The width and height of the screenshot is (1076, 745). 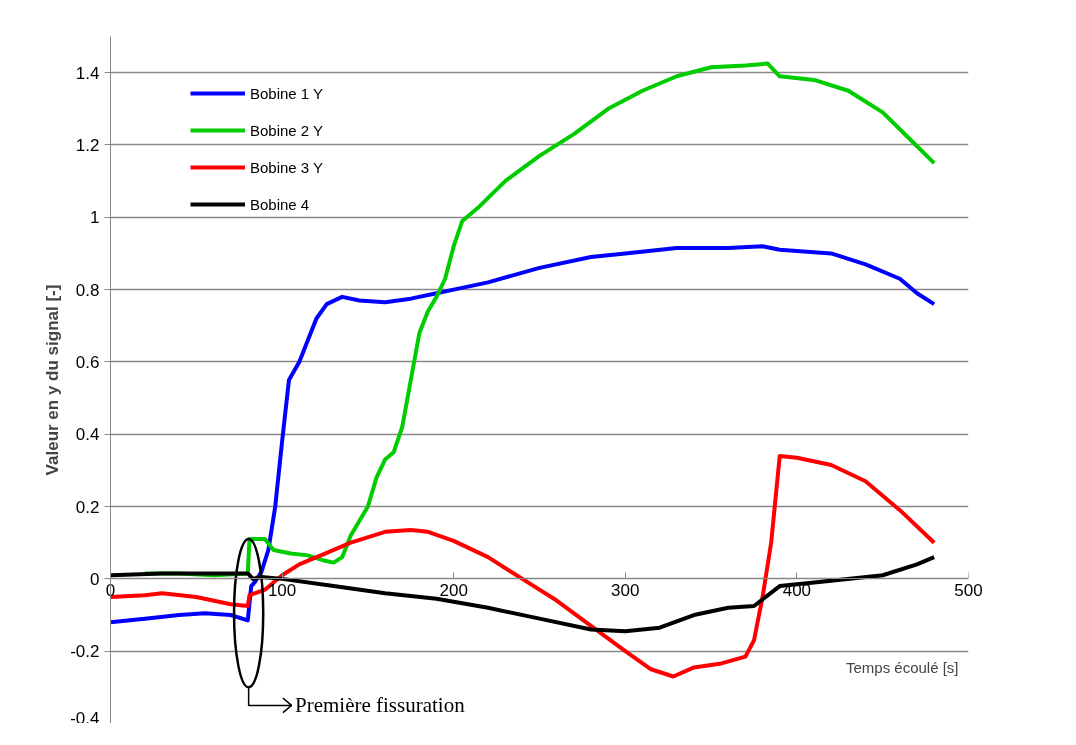 What do you see at coordinates (87, 145) in the screenshot?
I see `y-tick-label: 1.2` at bounding box center [87, 145].